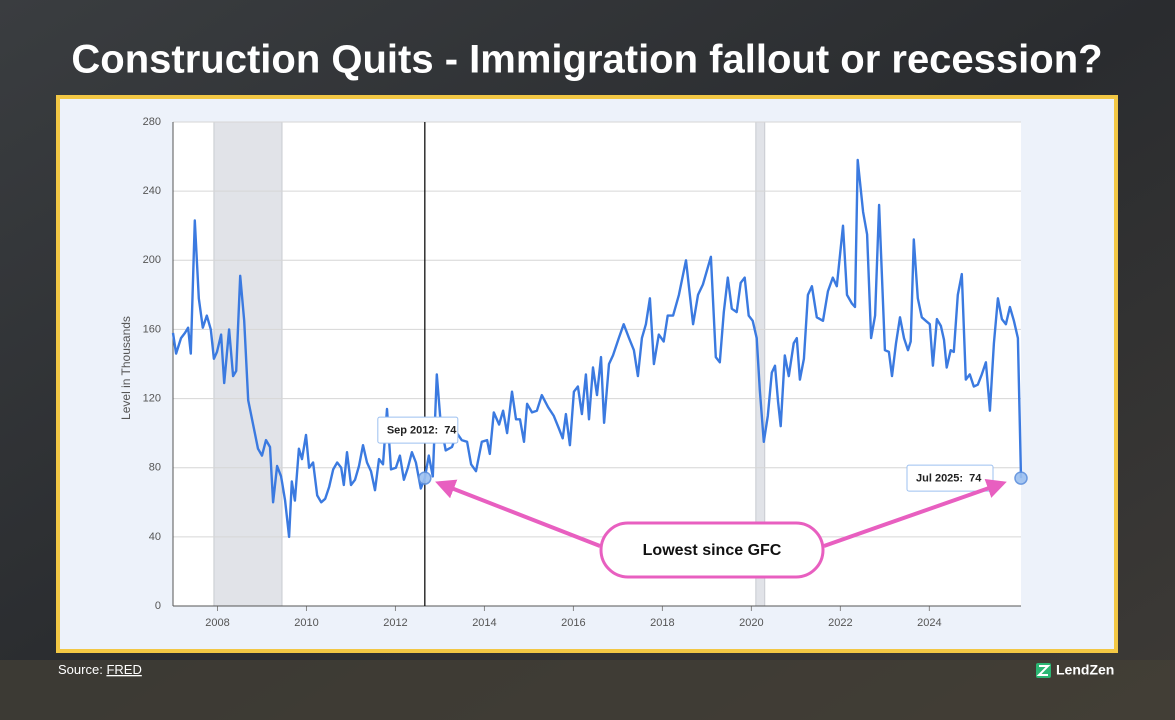 The height and width of the screenshot is (720, 1175). What do you see at coordinates (662, 623) in the screenshot?
I see `x-tick-label: 2018` at bounding box center [662, 623].